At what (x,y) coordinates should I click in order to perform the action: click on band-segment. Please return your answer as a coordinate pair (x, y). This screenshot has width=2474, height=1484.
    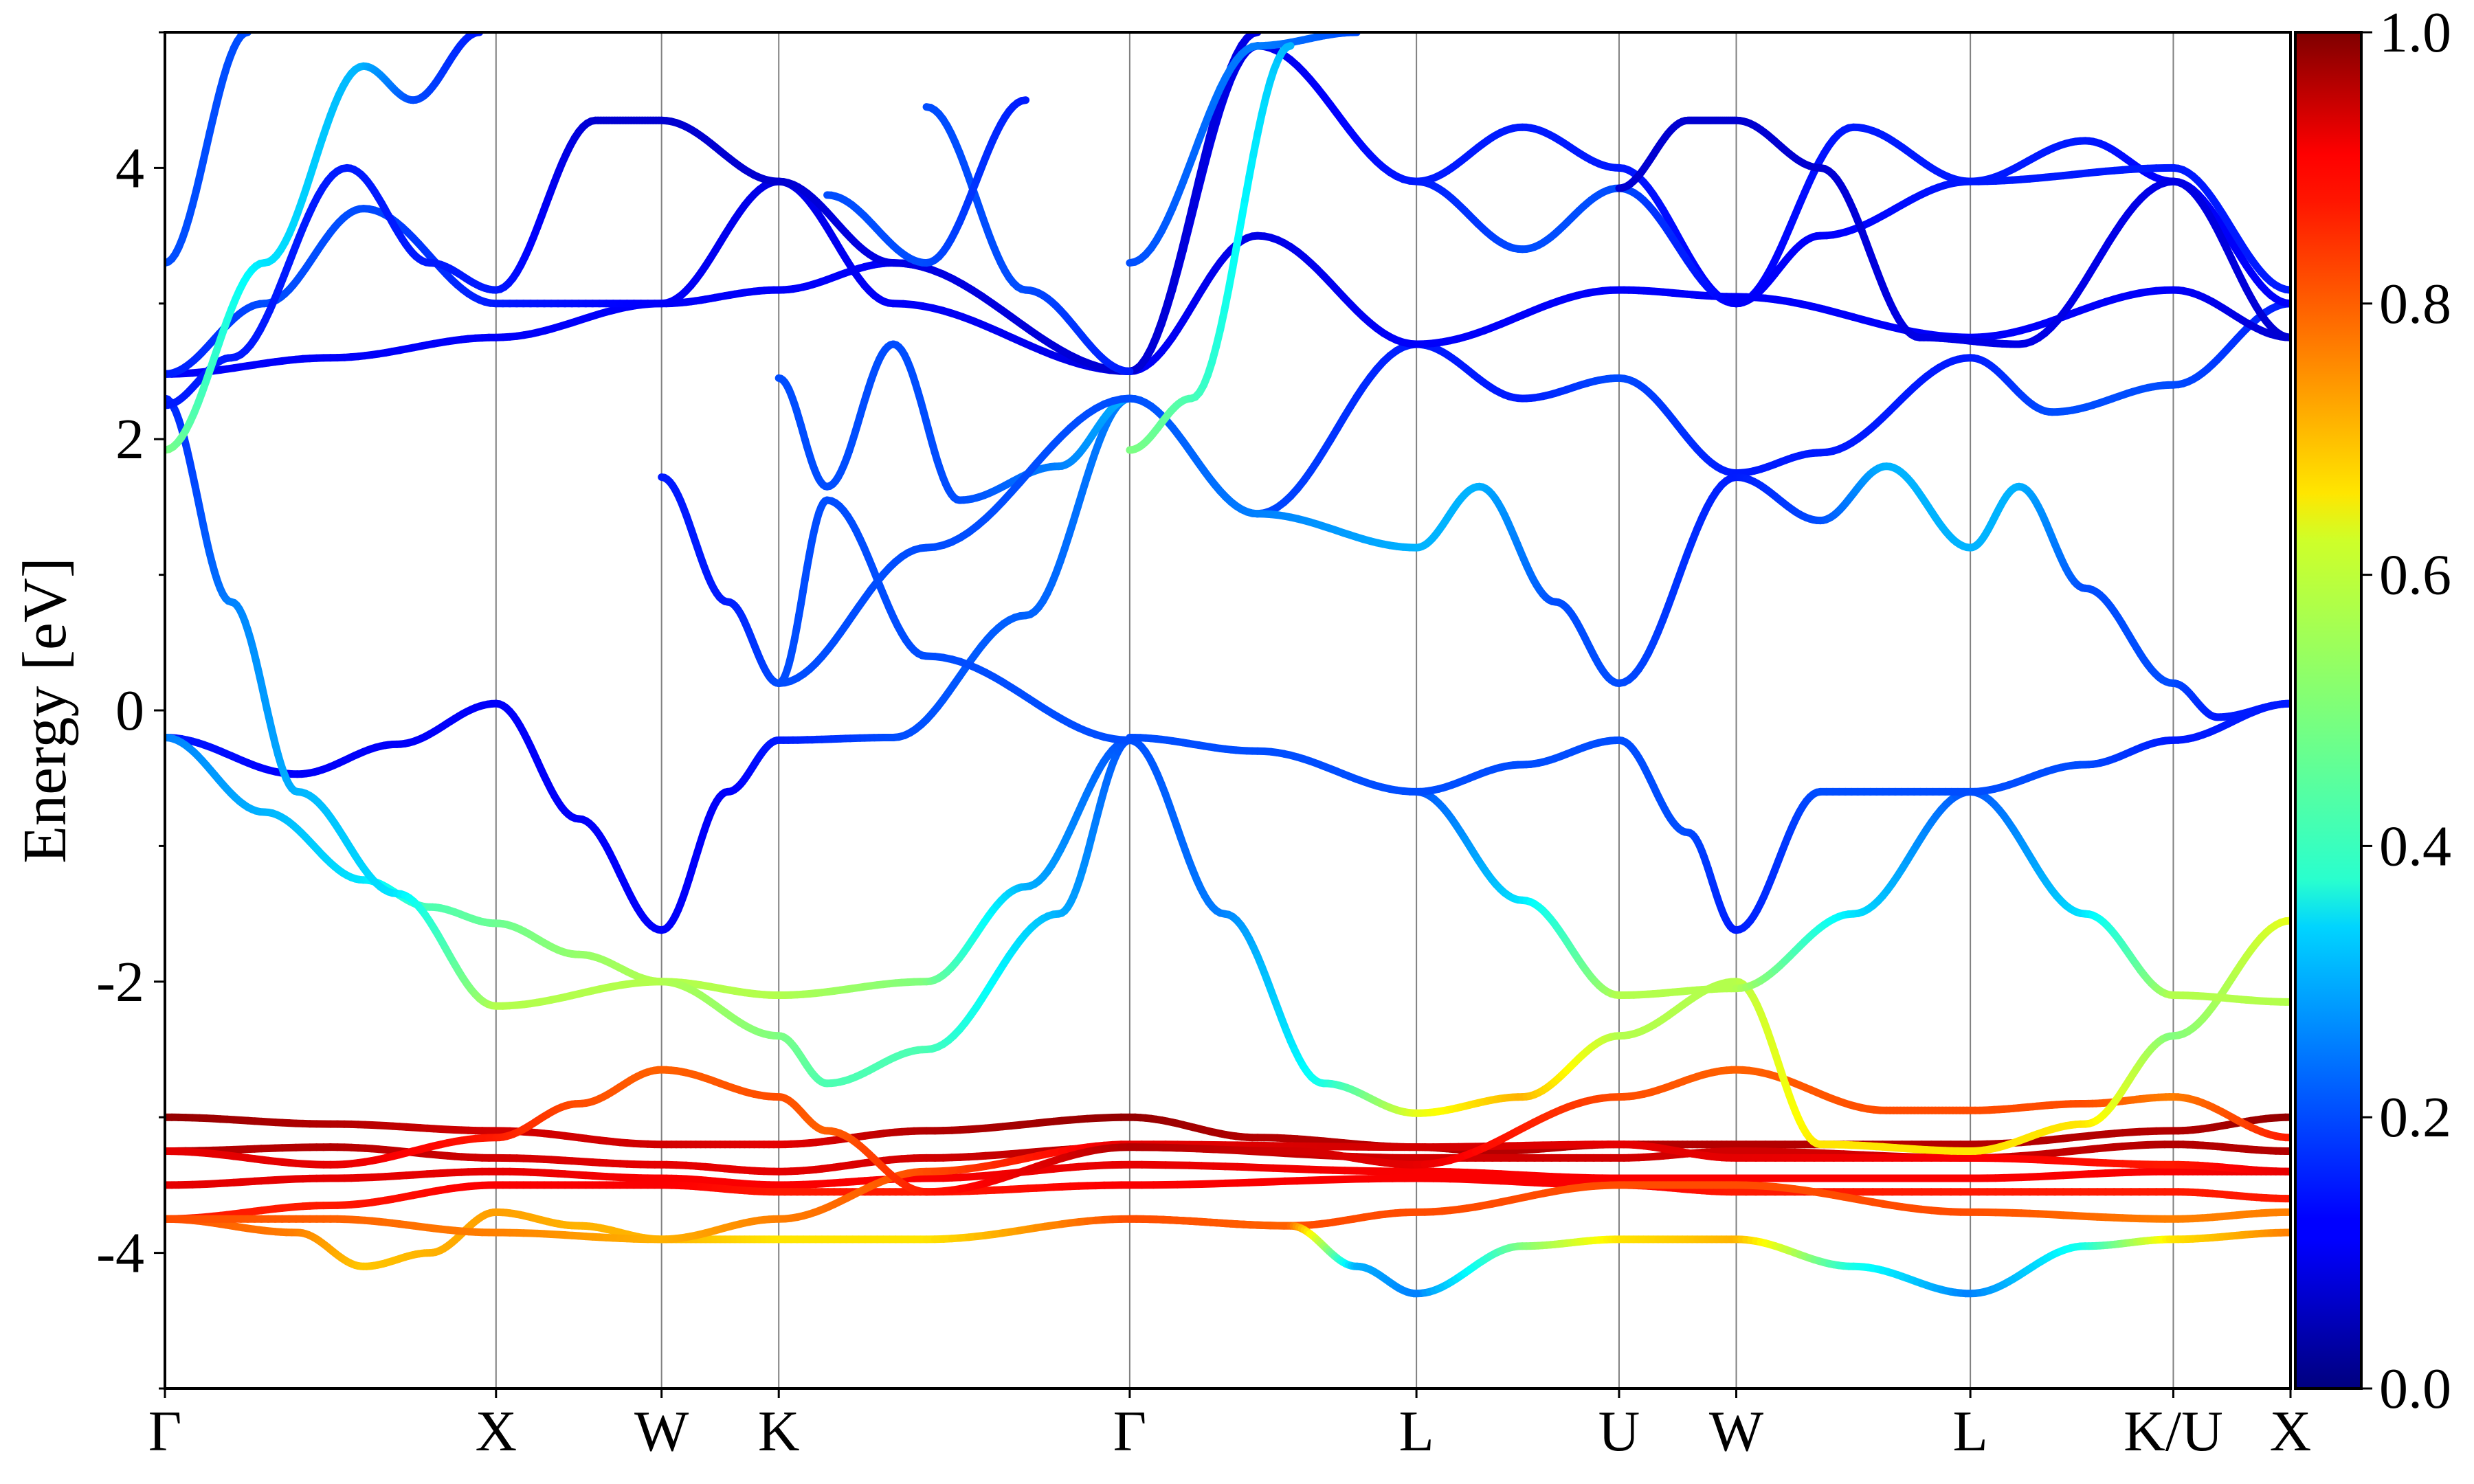
    Looking at the image, I should click on (1125, 740).